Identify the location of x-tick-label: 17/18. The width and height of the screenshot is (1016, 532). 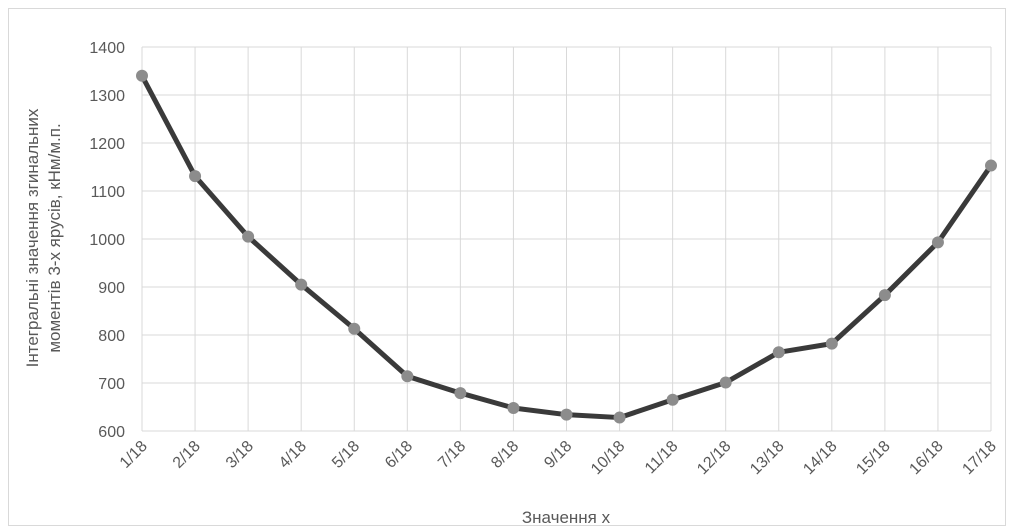
(979, 458).